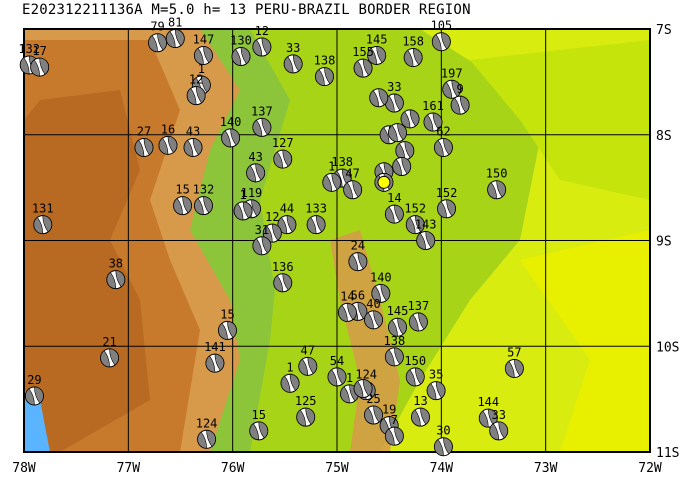 This screenshot has height=480, width=695. I want to click on event-depth-label: 155, so click(363, 52).